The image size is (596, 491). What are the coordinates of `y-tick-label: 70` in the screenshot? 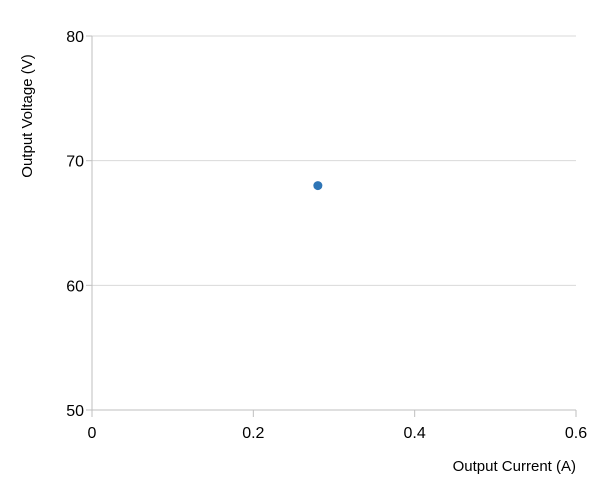 It's located at (75, 162).